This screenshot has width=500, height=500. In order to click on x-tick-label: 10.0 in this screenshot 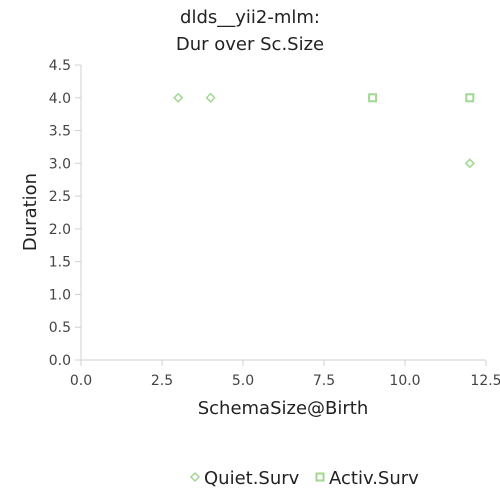, I will do `click(404, 381)`.